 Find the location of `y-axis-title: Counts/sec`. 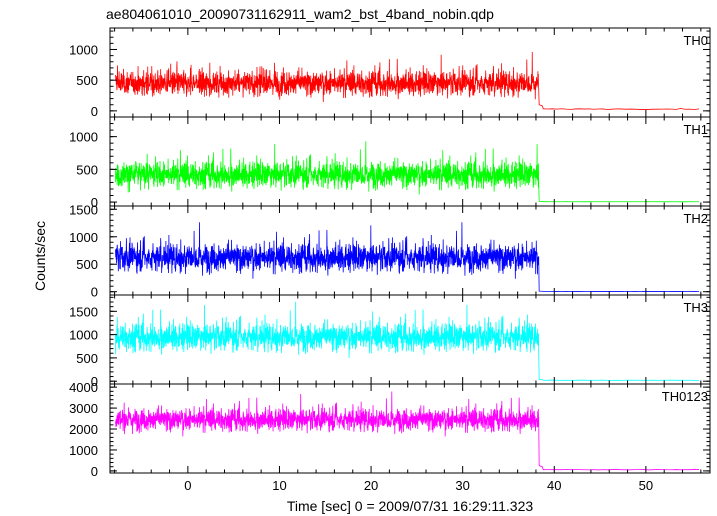

y-axis-title: Counts/sec is located at coordinates (40, 256).